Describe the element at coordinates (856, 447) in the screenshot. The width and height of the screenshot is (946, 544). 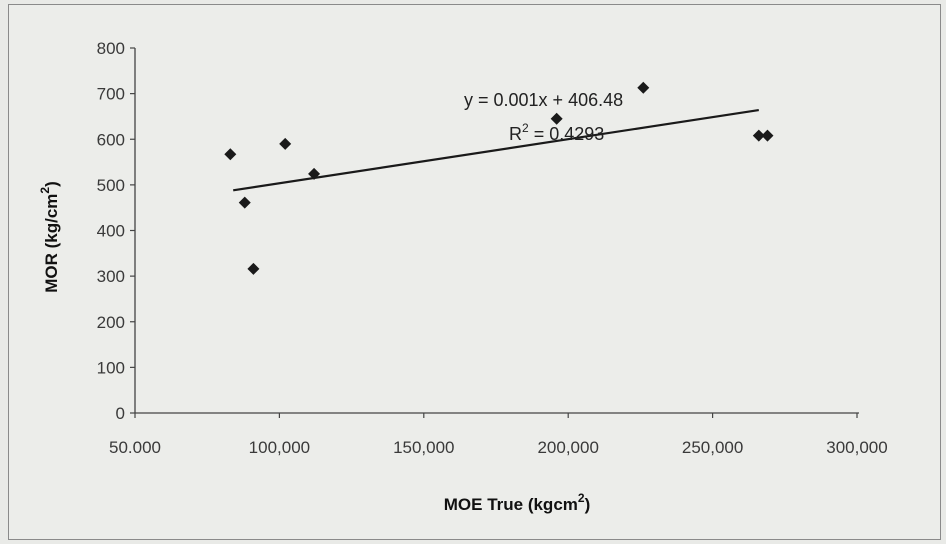
I see `x-tick-label: 300,000` at that location.